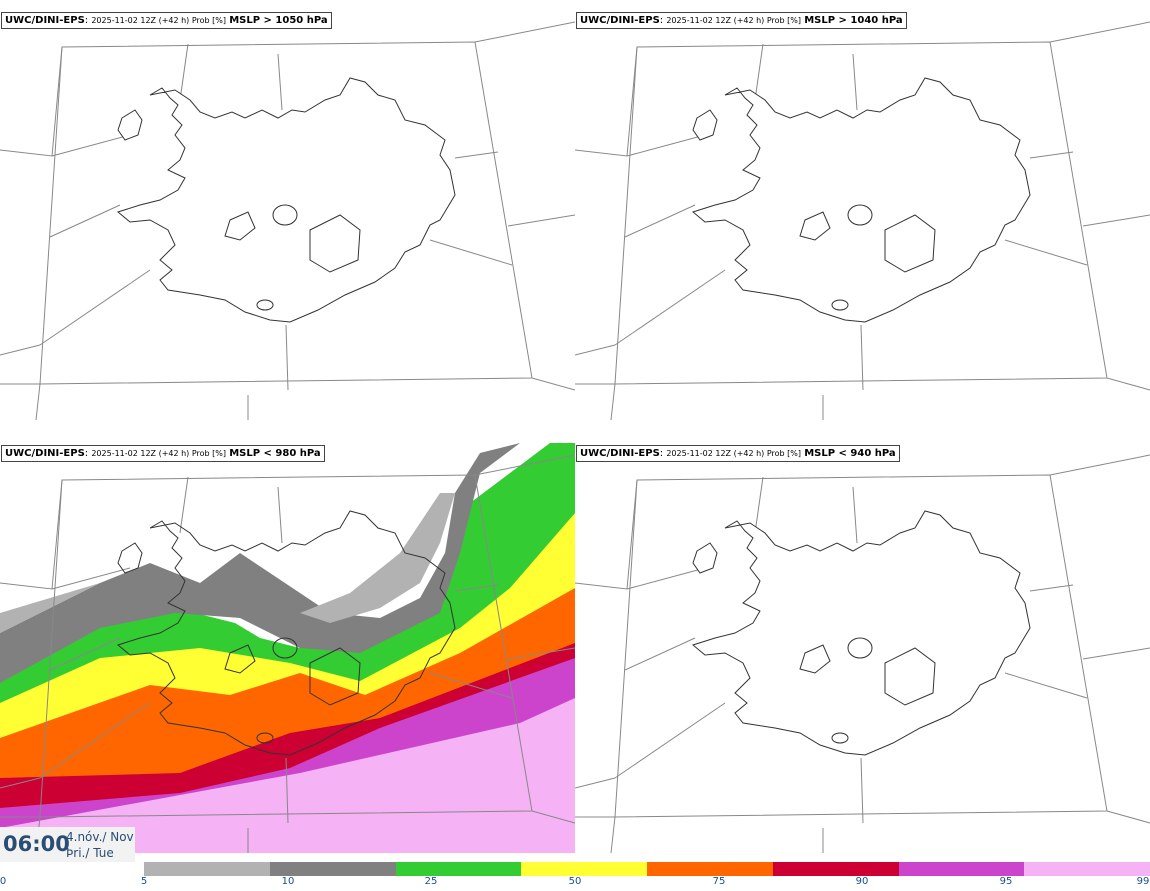  I want to click on colorbar-tick-label: 10, so click(288, 881).